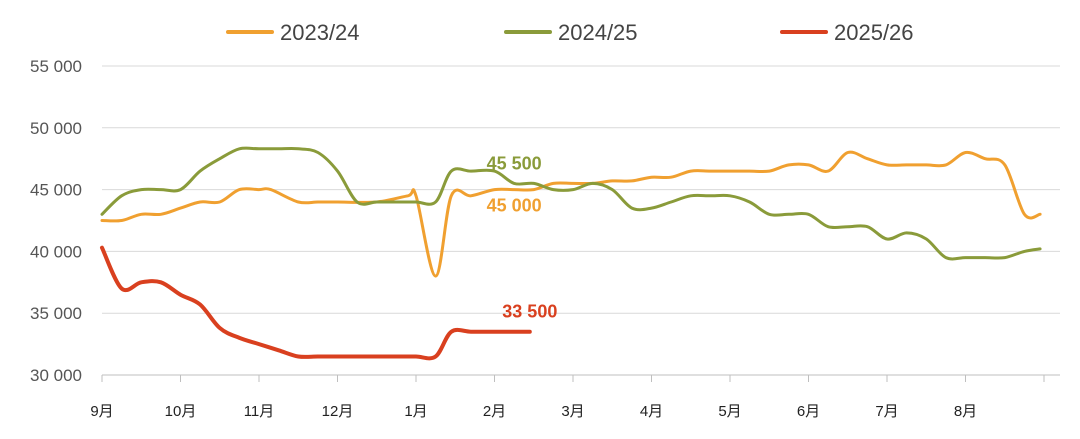 This screenshot has height=439, width=1080. Describe the element at coordinates (729, 411) in the screenshot. I see `x-tick-label: 5月` at that location.